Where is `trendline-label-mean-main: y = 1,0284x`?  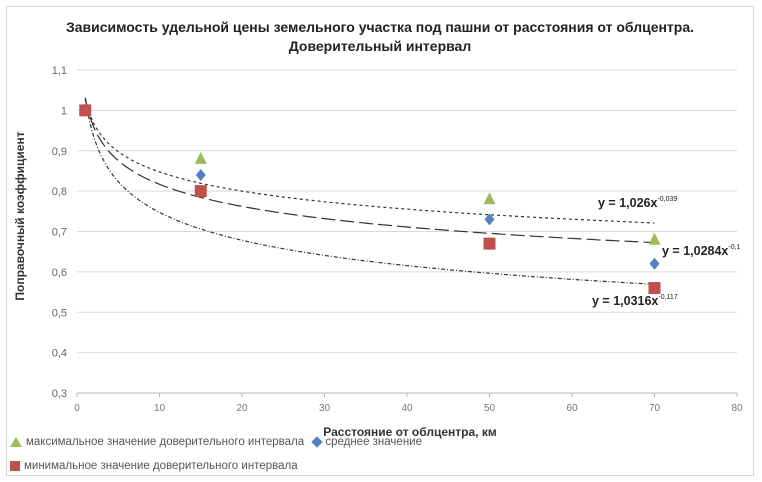
trendline-label-mean-main: y = 1,0284x is located at coordinates (695, 251).